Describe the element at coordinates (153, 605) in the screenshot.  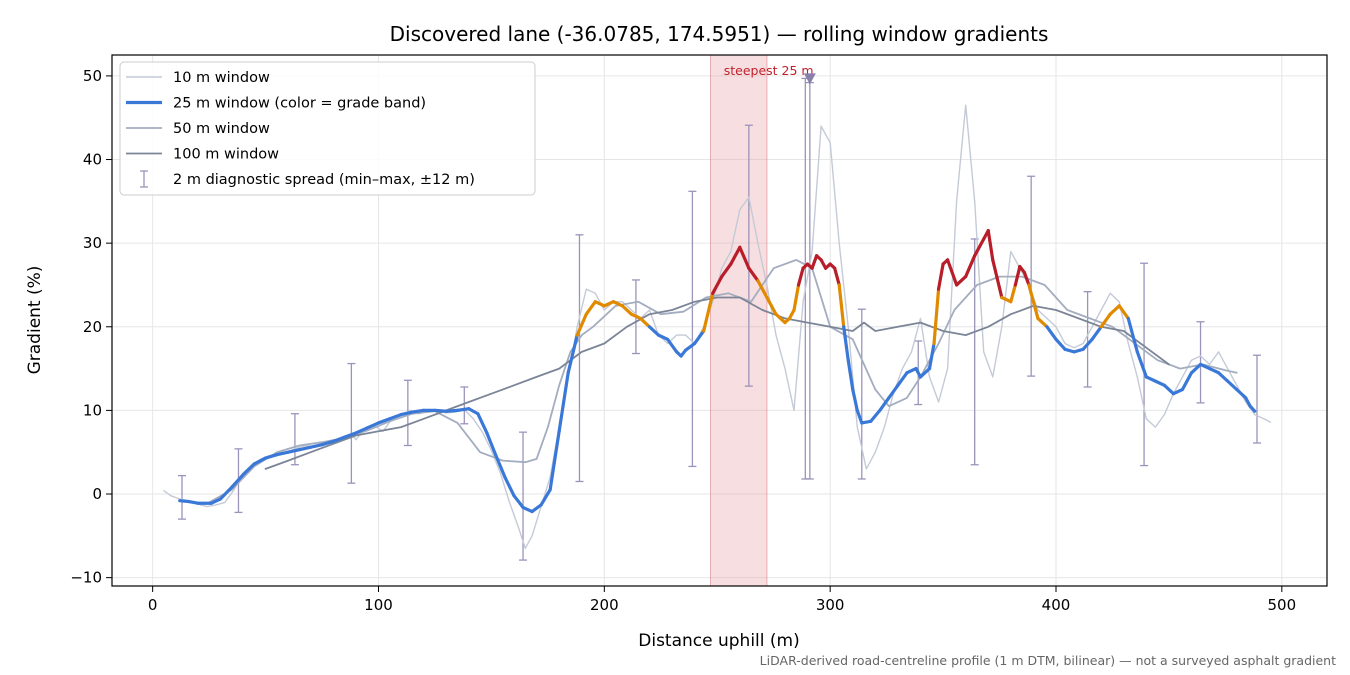
I see `x-tick-label: 0` at that location.